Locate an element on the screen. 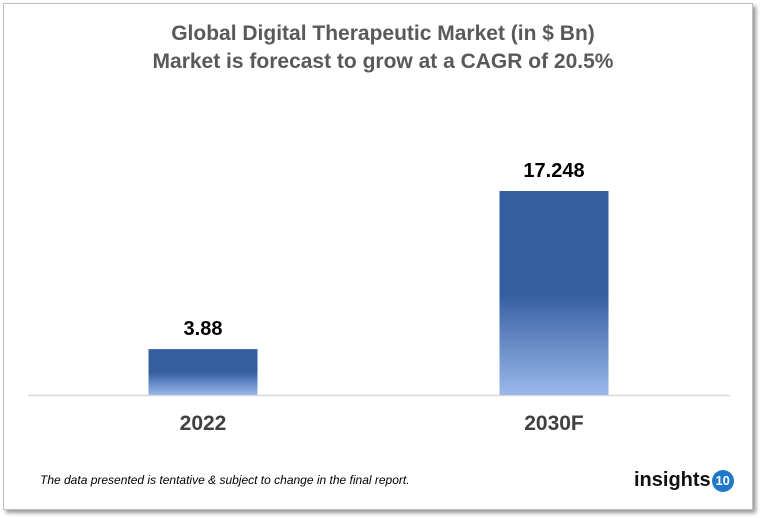  bar-2030F is located at coordinates (554, 293).